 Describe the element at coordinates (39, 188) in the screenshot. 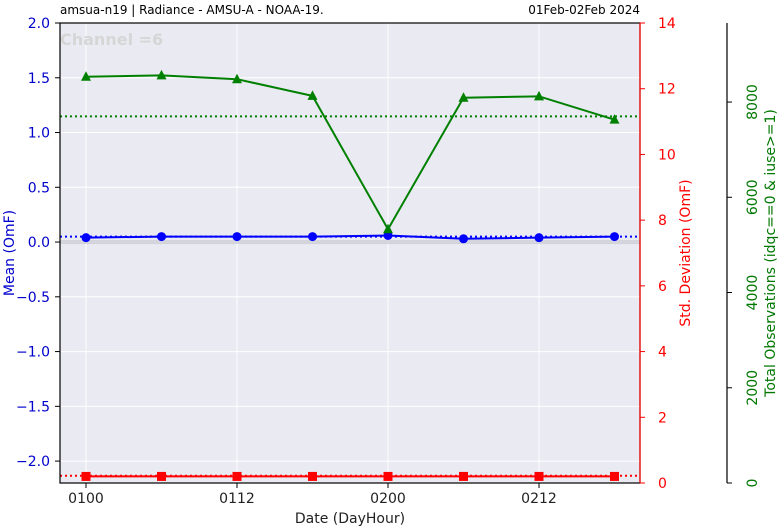

I see `left-tick-label: 0.5` at that location.